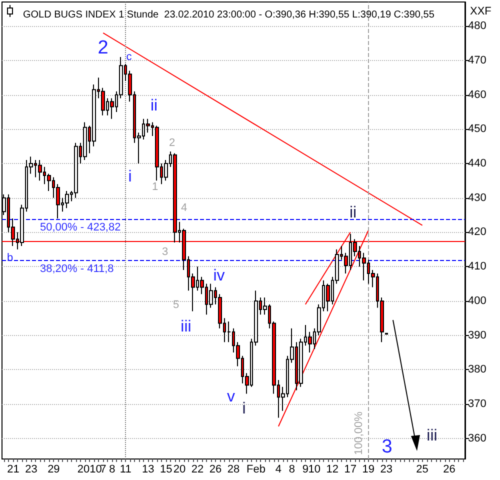  Describe the element at coordinates (103, 470) in the screenshot. I see `x-tick-label: 7` at that location.